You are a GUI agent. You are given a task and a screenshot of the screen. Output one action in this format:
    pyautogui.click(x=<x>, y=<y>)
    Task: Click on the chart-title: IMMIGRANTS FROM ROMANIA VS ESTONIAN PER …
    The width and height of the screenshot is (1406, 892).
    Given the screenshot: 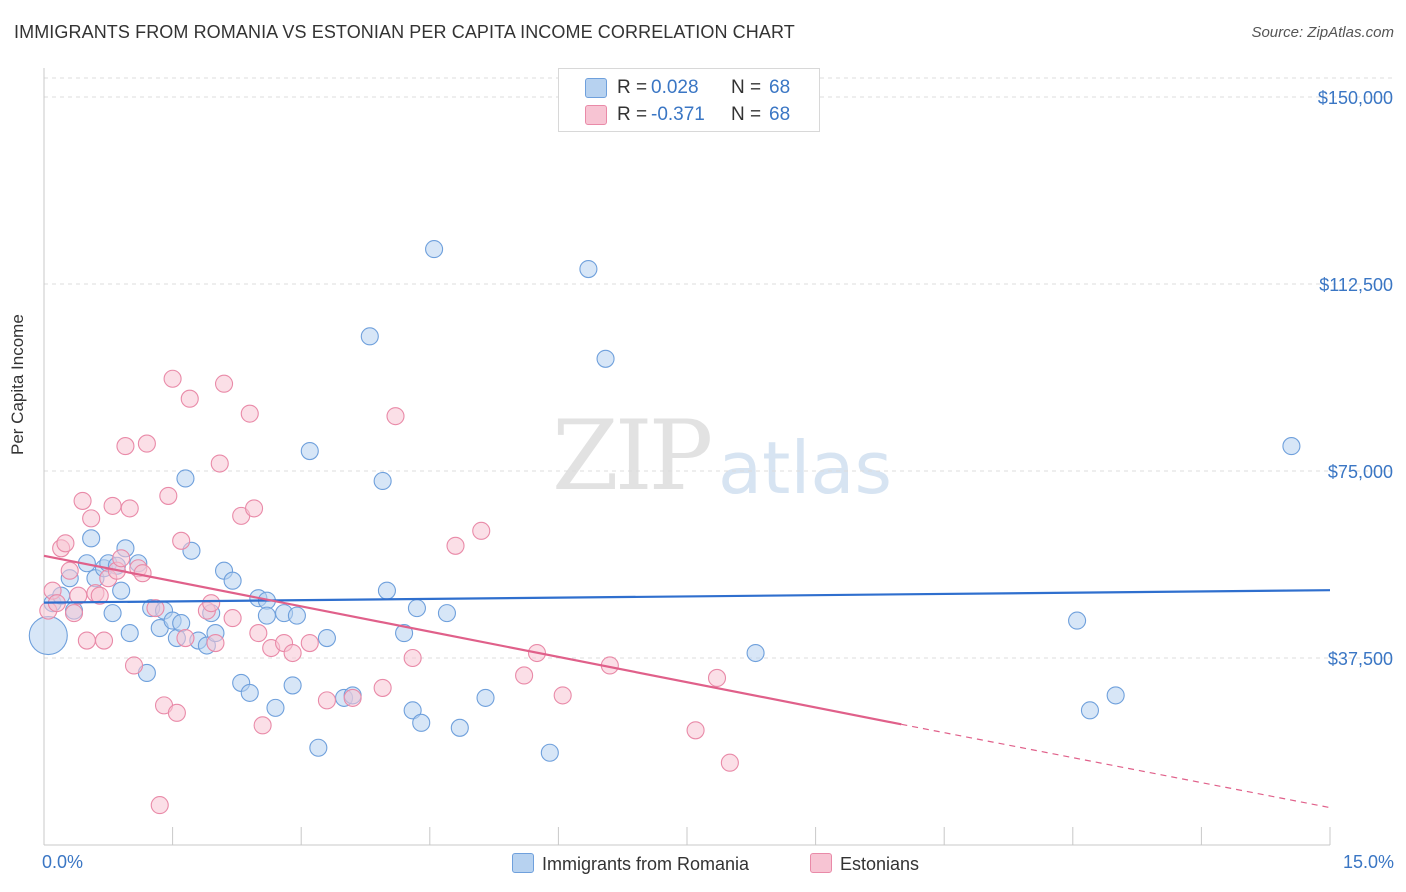 What is the action you would take?
    pyautogui.click(x=404, y=32)
    